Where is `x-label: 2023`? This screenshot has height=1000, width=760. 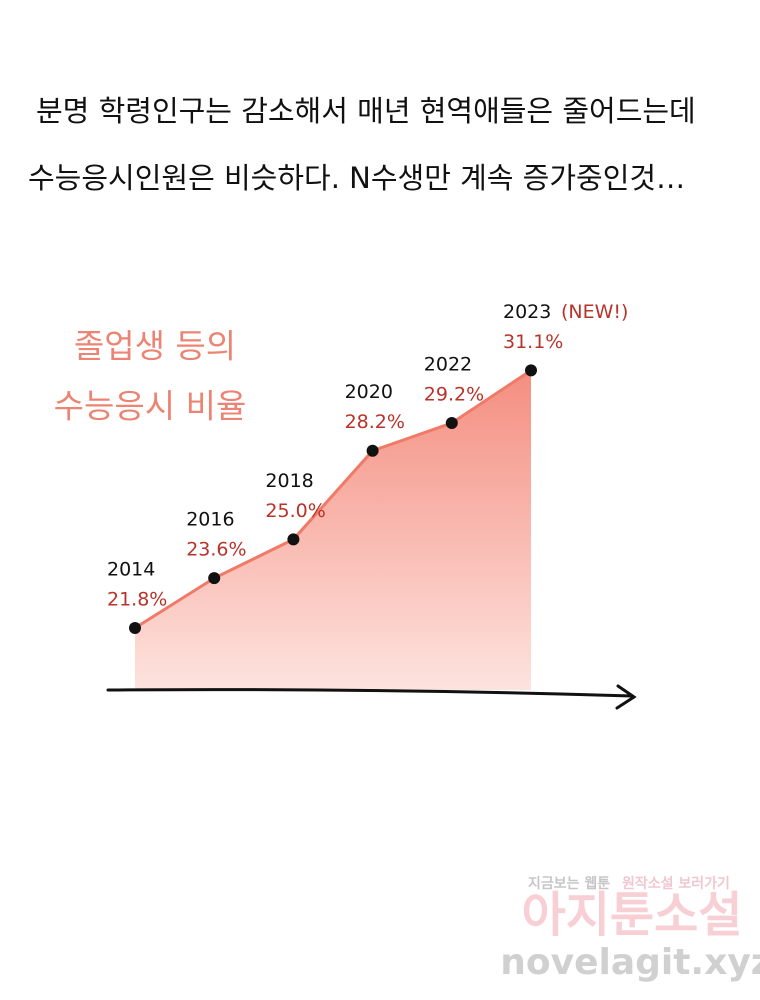
x-label: 2023 is located at coordinates (527, 312).